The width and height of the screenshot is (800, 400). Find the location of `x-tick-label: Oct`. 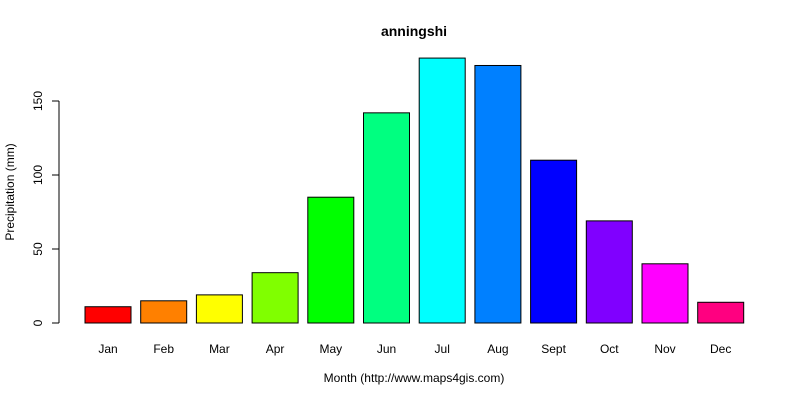

x-tick-label: Oct is located at coordinates (609, 349).